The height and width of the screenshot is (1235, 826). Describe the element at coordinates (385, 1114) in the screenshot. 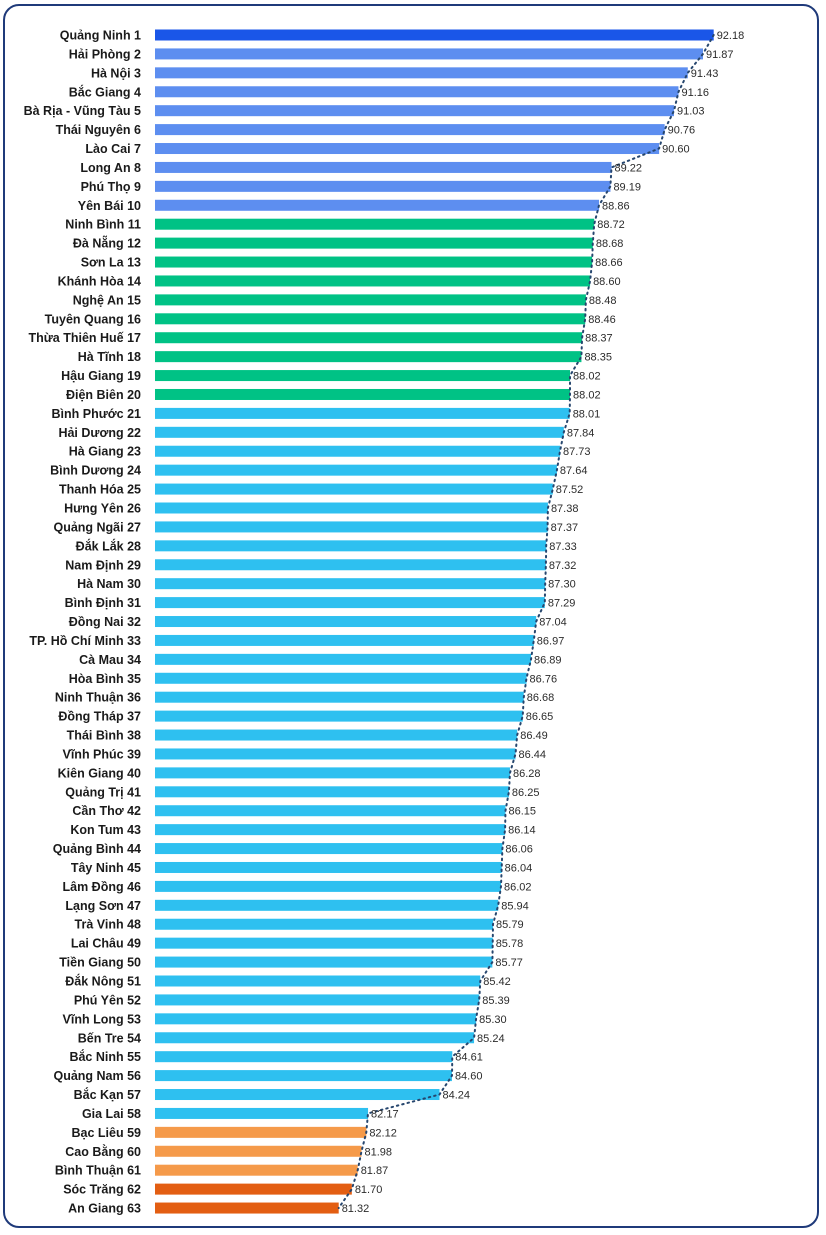

I see `value-label: 82.17` at that location.